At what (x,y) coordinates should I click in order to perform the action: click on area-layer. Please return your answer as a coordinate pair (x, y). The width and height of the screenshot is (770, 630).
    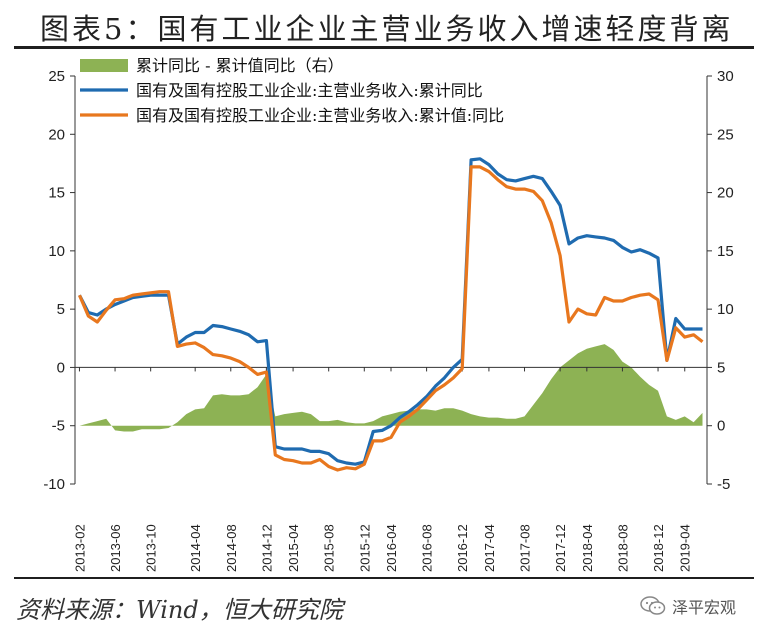
    Looking at the image, I should click on (391, 388).